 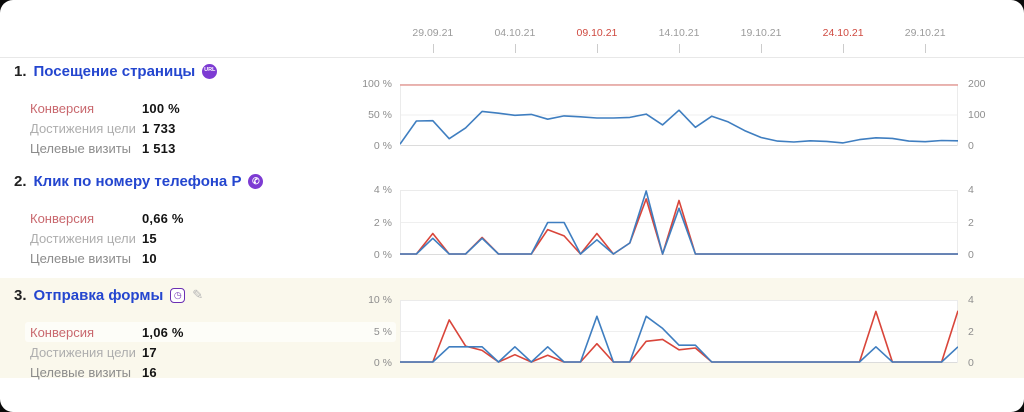 I want to click on left-axis-tick-label: 100 %, so click(x=377, y=84).